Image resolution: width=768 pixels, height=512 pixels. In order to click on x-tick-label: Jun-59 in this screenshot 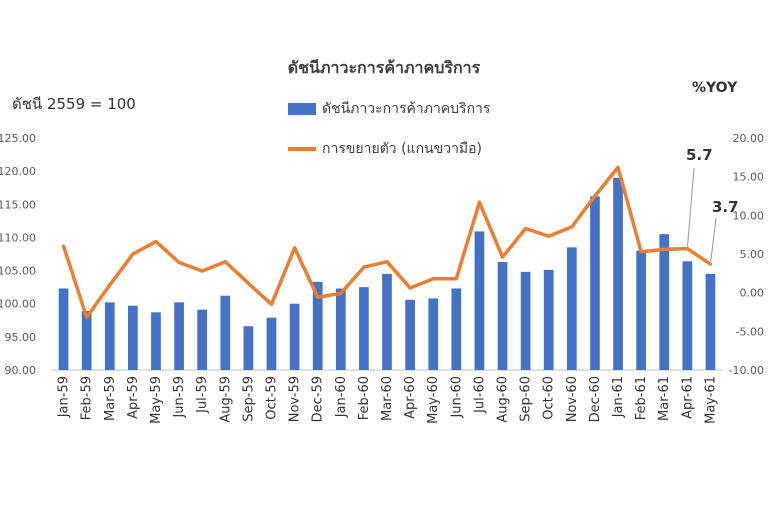, I will do `click(179, 397)`.